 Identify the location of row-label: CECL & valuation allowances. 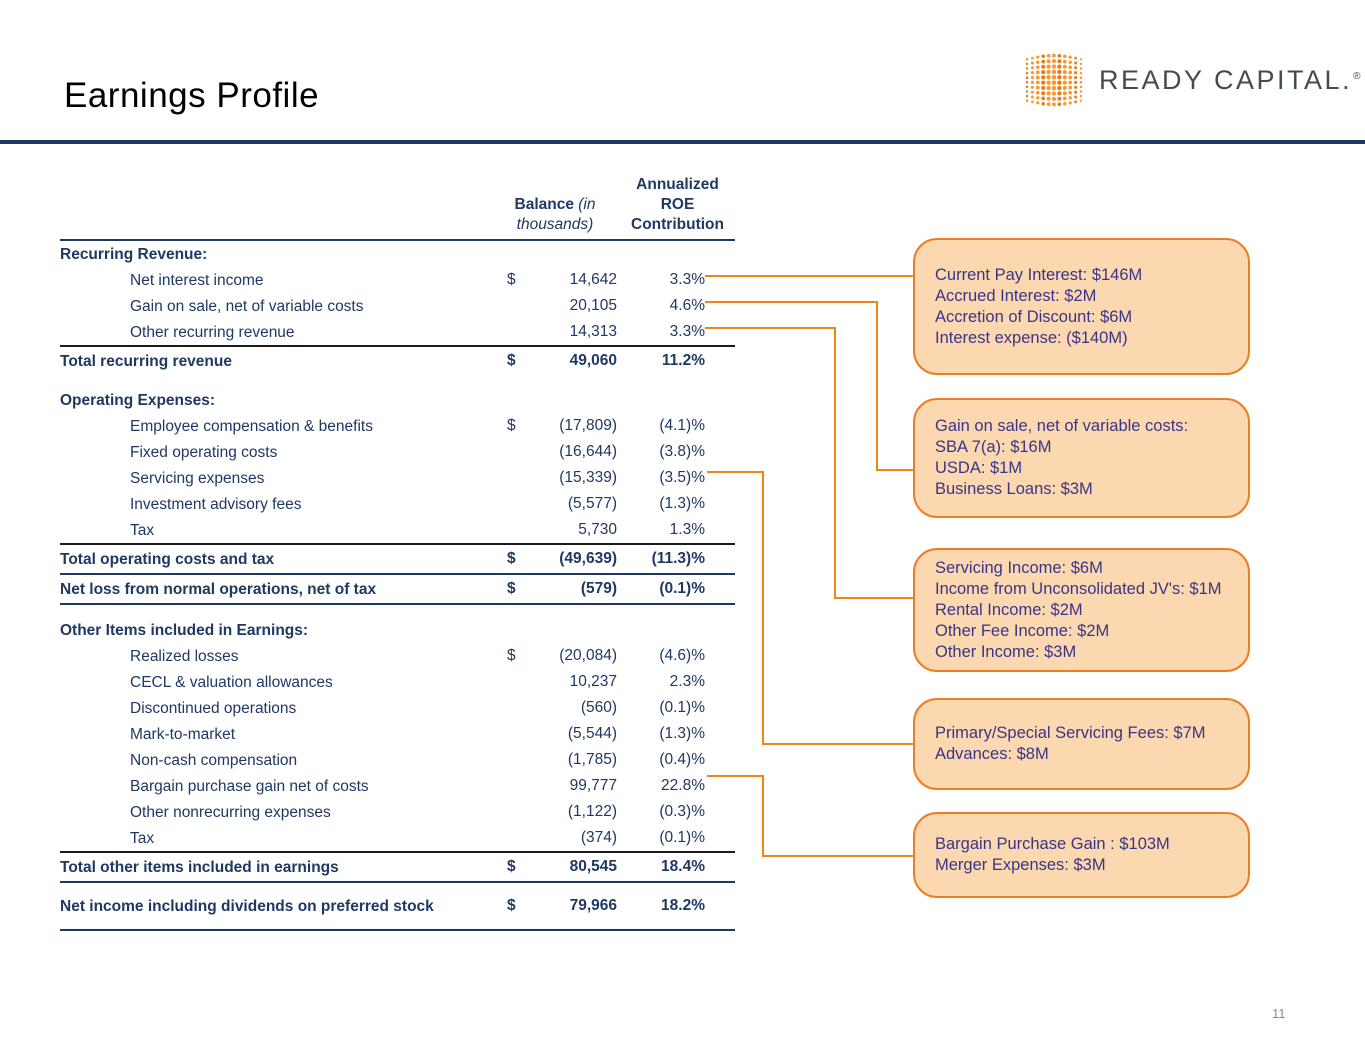
(231, 682).